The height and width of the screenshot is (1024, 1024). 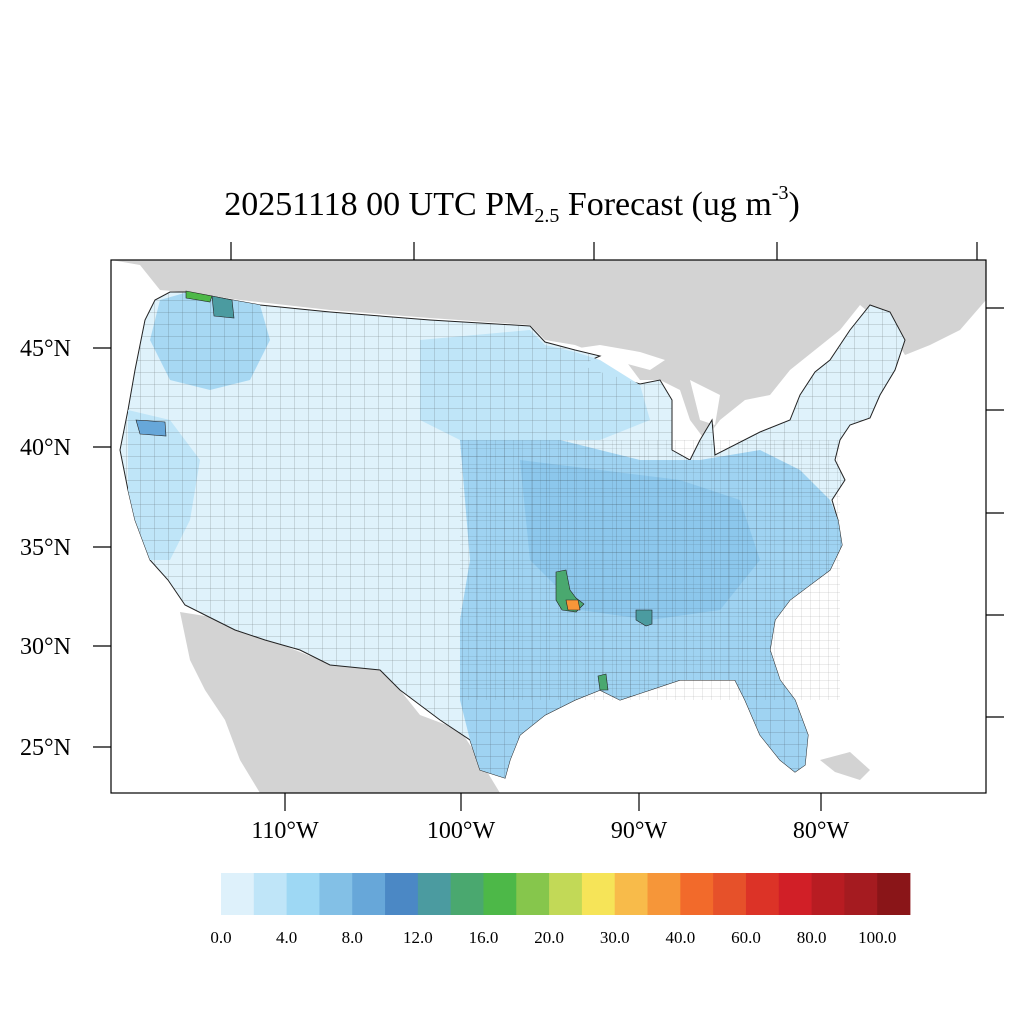 What do you see at coordinates (379, 204) in the screenshot?
I see `title-main: 20251118 00 UTC PM` at bounding box center [379, 204].